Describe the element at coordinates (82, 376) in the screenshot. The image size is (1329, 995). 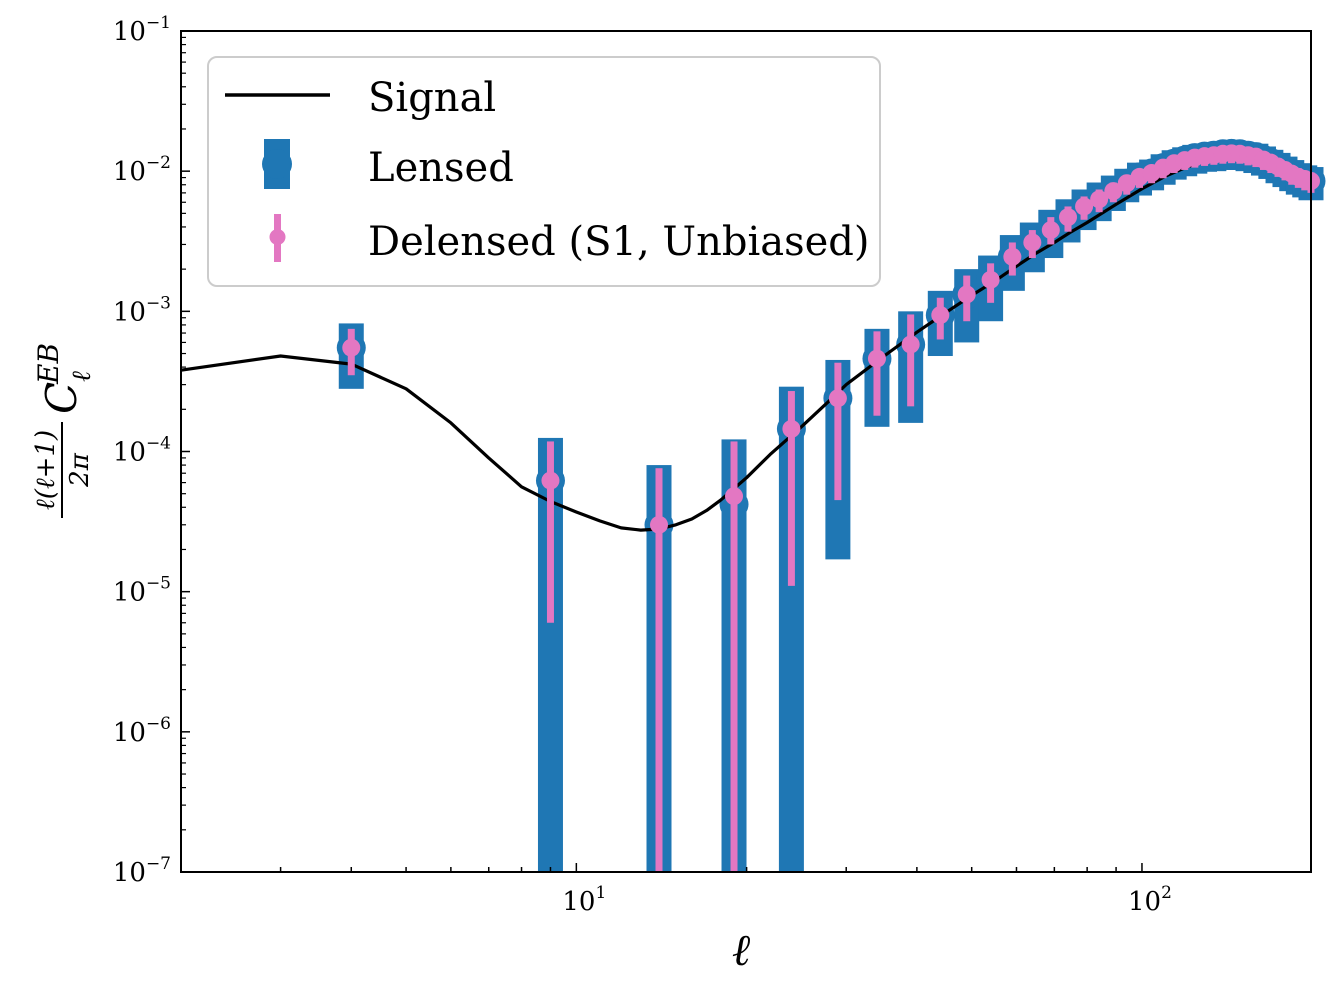
I see `y-label-subscript: ℓ` at that location.